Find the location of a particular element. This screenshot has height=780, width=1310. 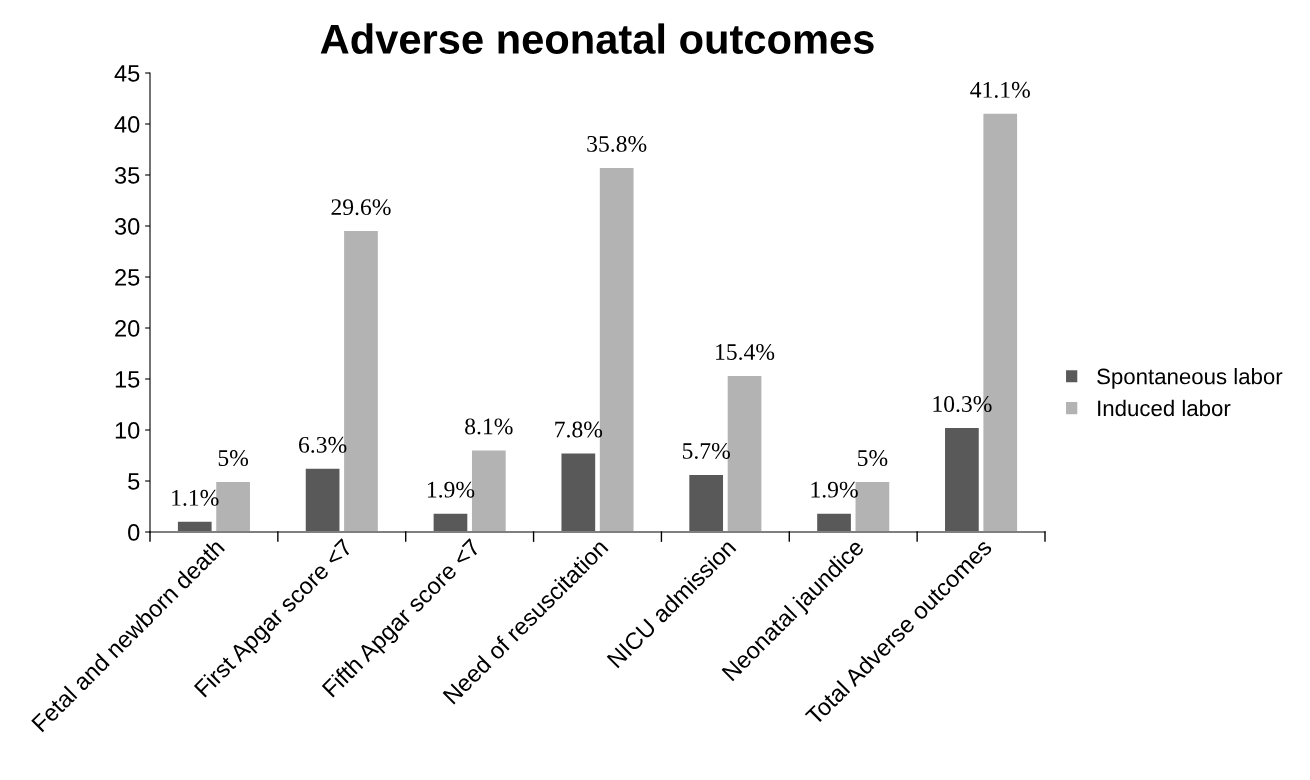

data-label: 7.8% is located at coordinates (579, 429).